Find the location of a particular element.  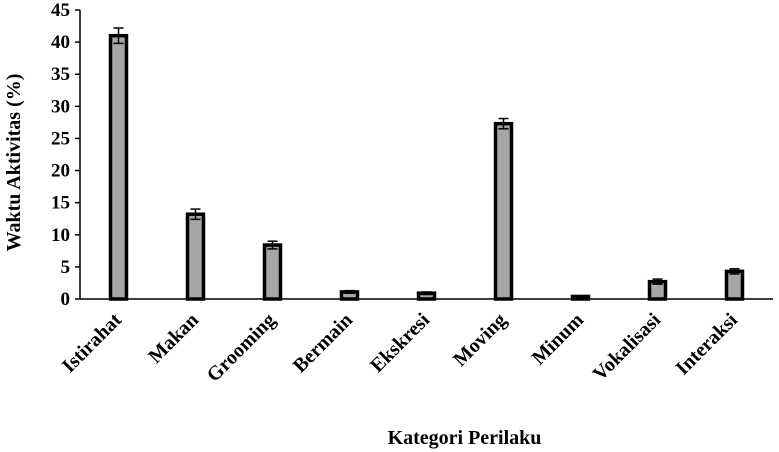

y-tick-label: 0 is located at coordinates (66, 299).